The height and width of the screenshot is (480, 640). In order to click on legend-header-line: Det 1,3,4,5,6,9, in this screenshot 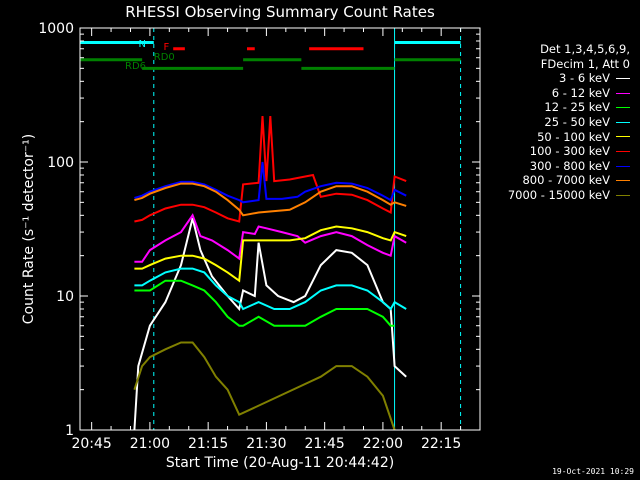, I will do `click(585, 49)`.